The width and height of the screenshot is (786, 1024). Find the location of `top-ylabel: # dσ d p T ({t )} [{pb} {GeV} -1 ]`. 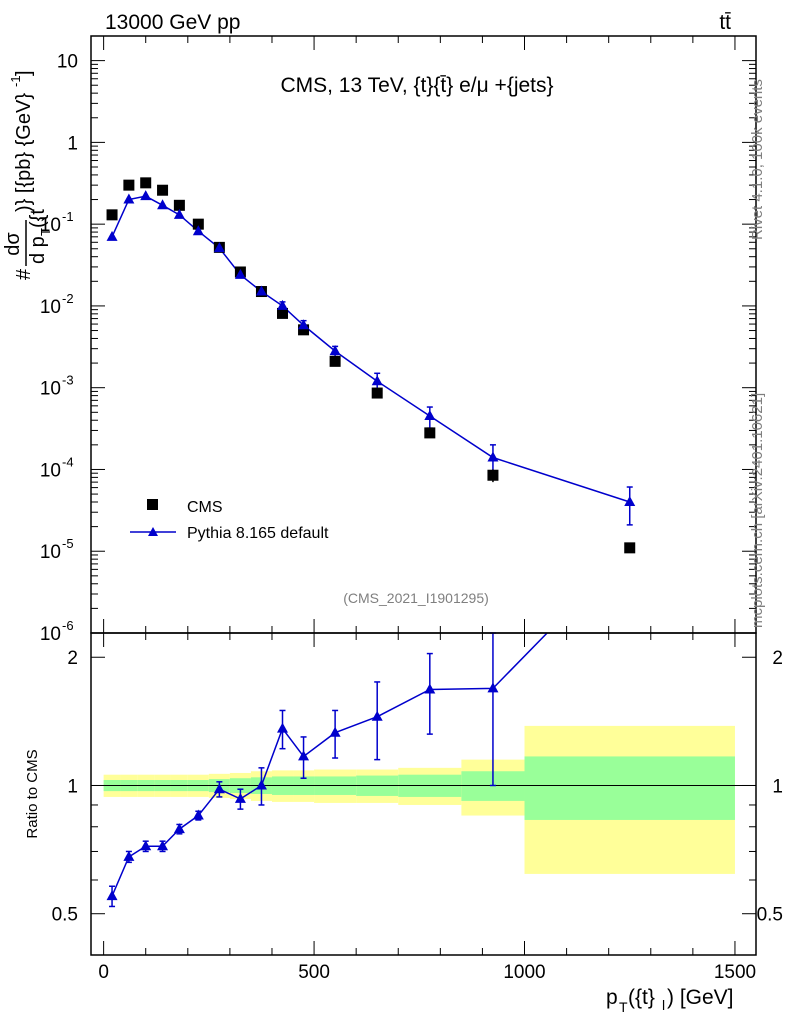

top-ylabel: # dσ d p T ({t )} [{pb} {GeV} -1 ] is located at coordinates (27, 175).